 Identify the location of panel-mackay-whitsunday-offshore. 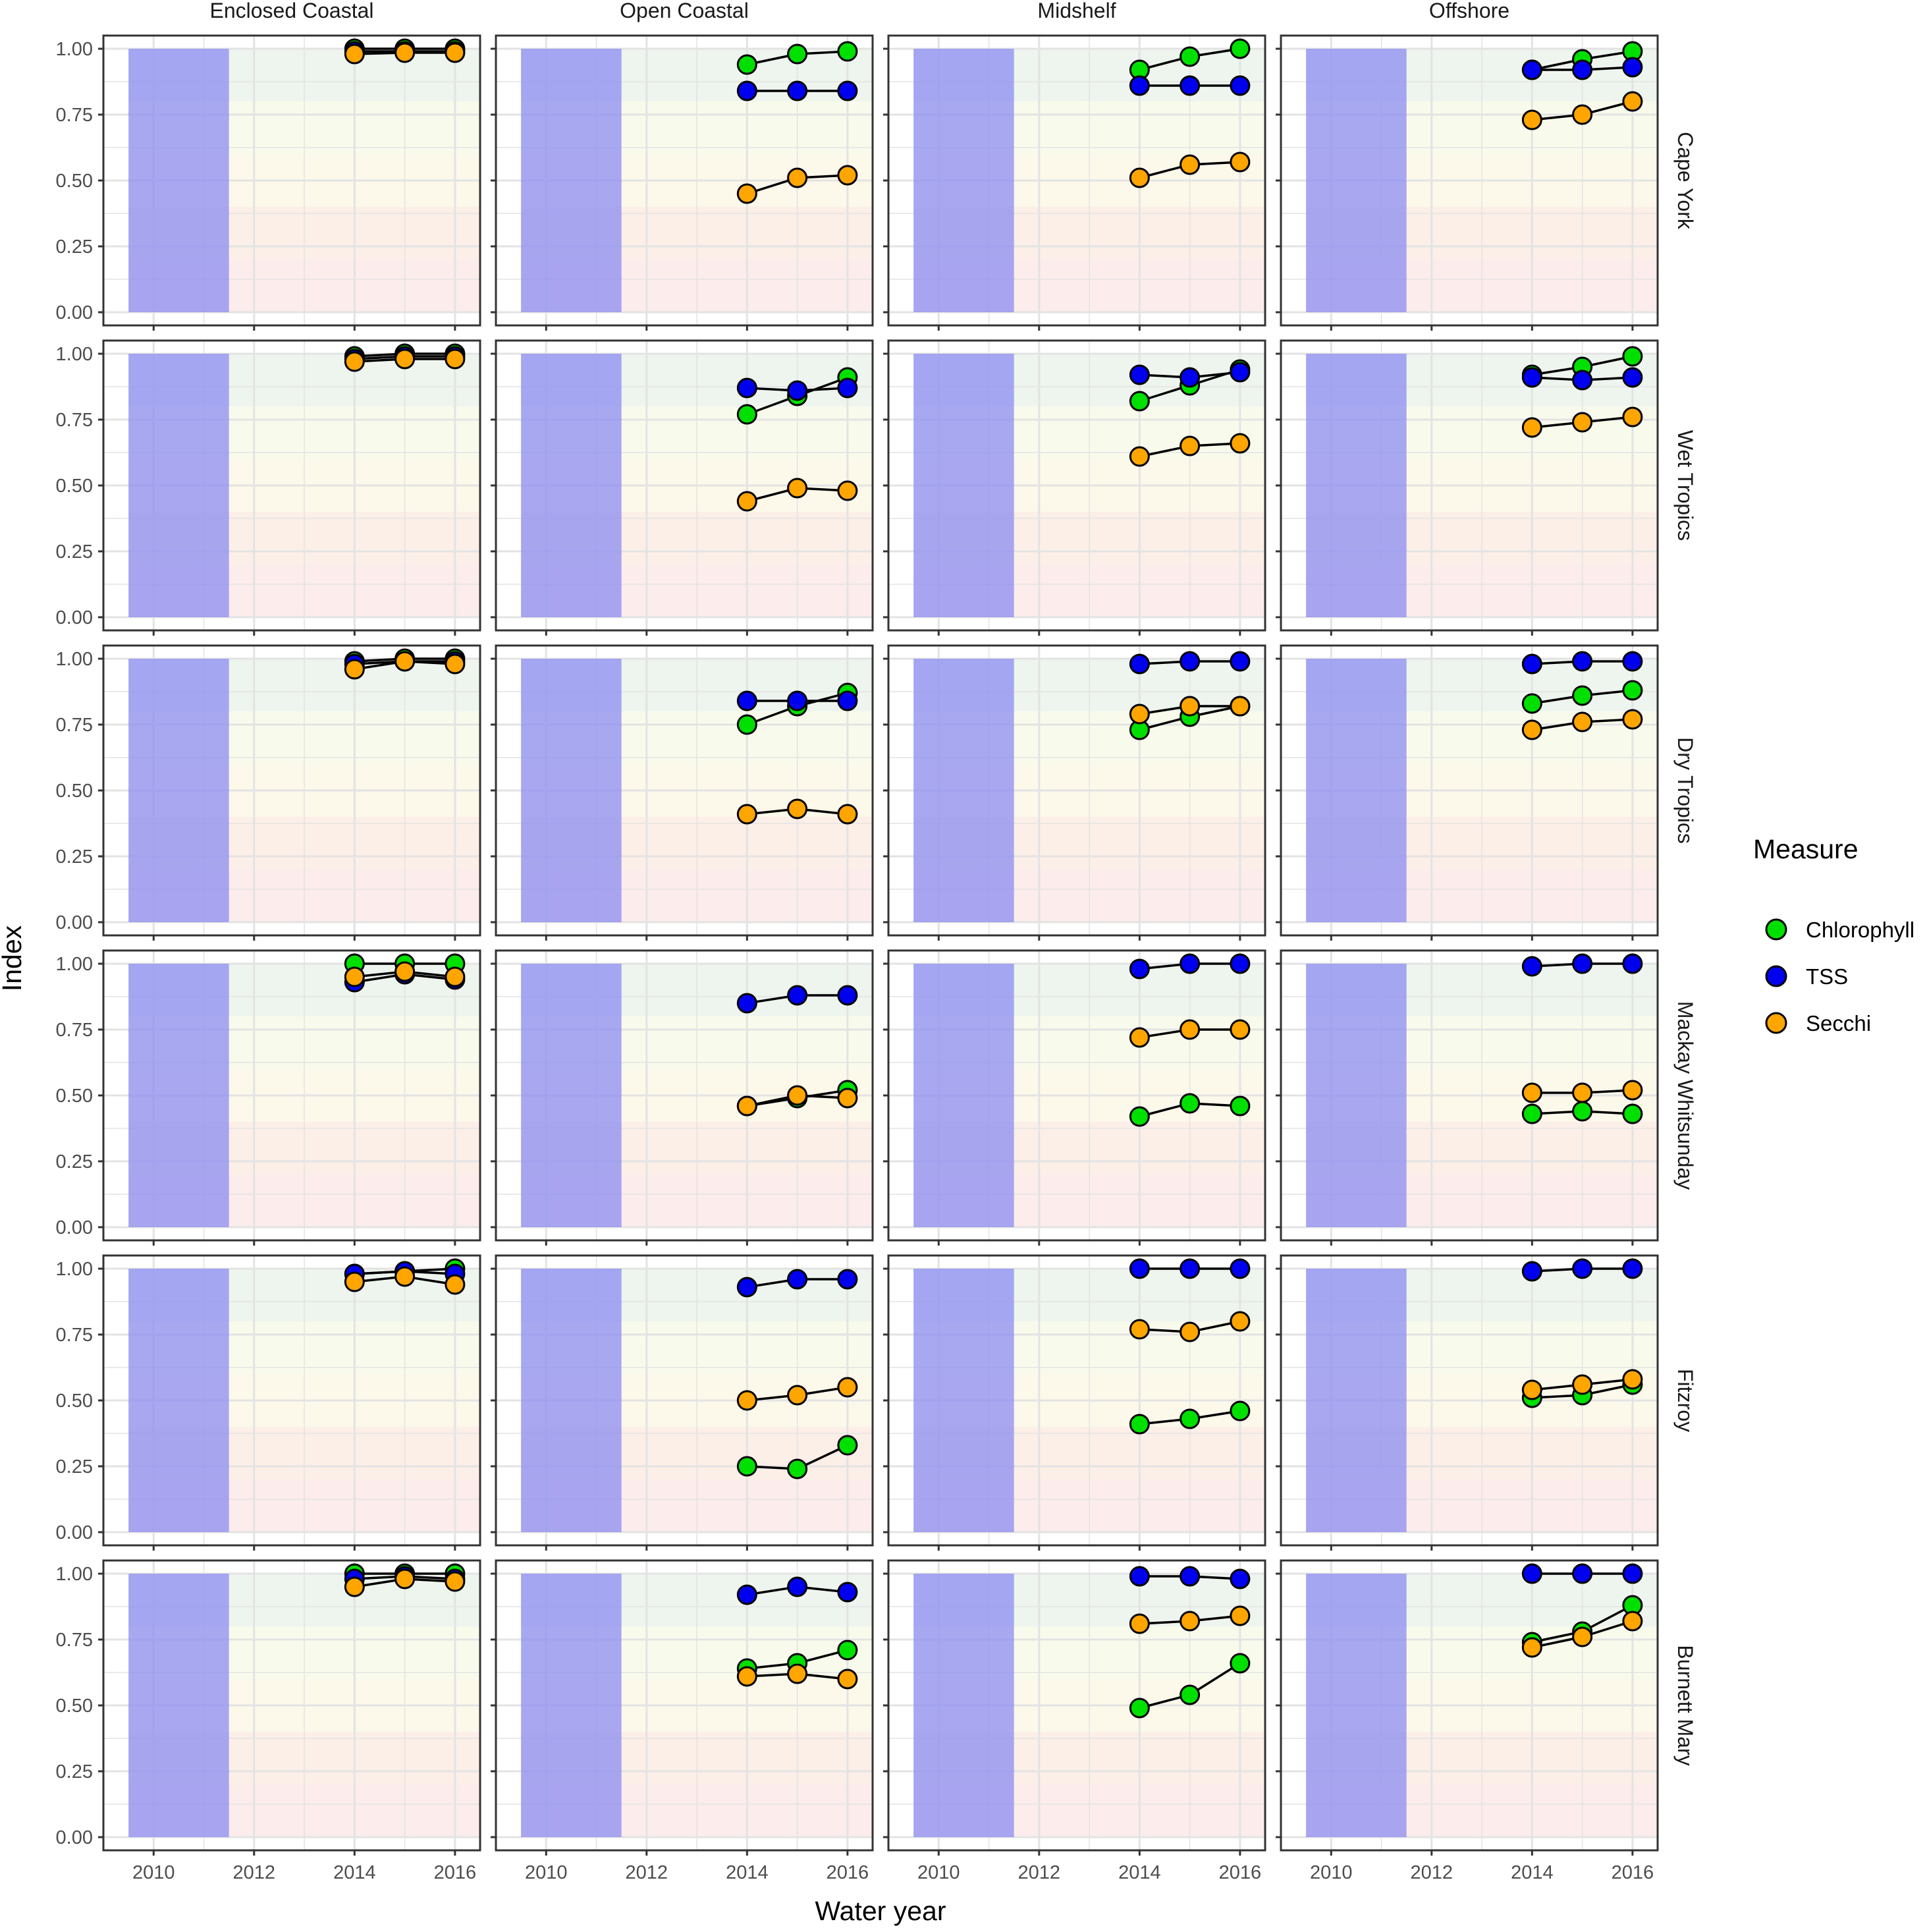
(1467, 1098).